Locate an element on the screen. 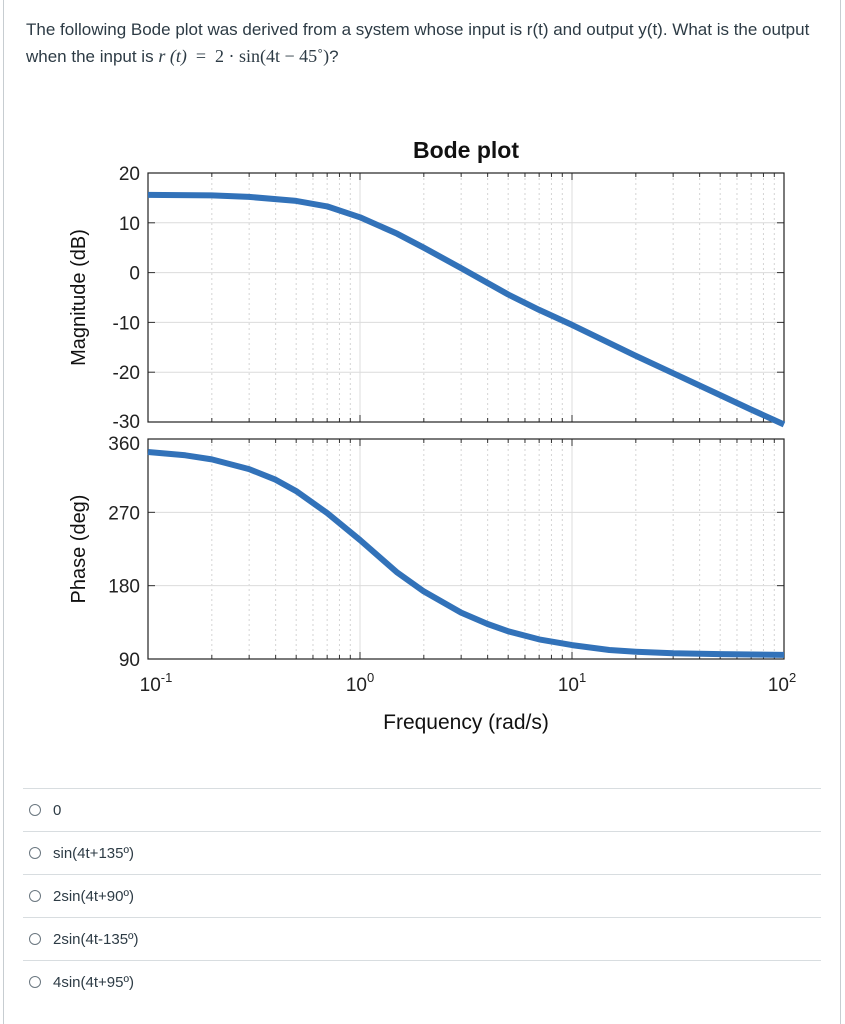 This screenshot has width=845, height=1024. answer-option: 4sin(4t+95º) is located at coordinates (422, 981).